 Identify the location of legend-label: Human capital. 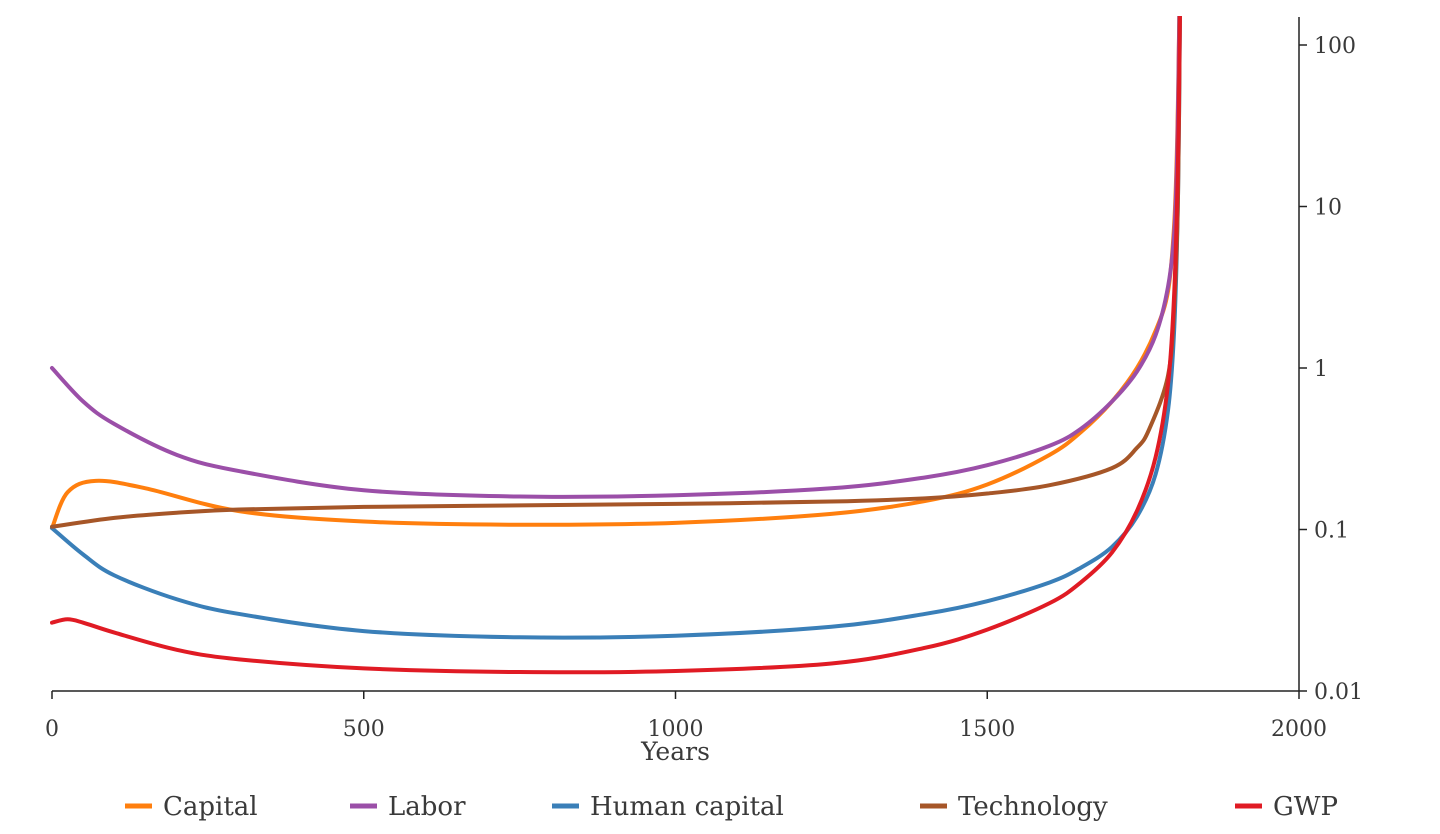
(687, 807).